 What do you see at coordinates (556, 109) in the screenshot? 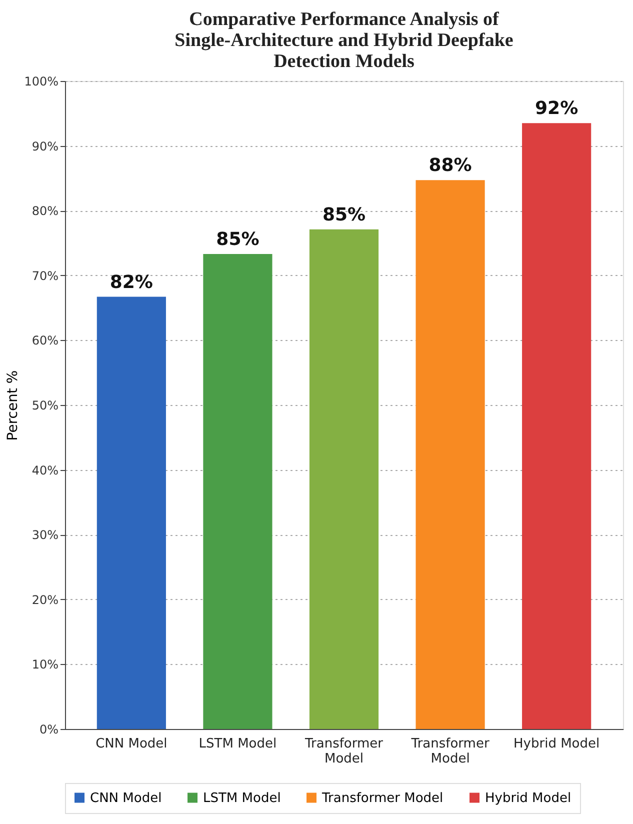
I see `text: 92%` at bounding box center [556, 109].